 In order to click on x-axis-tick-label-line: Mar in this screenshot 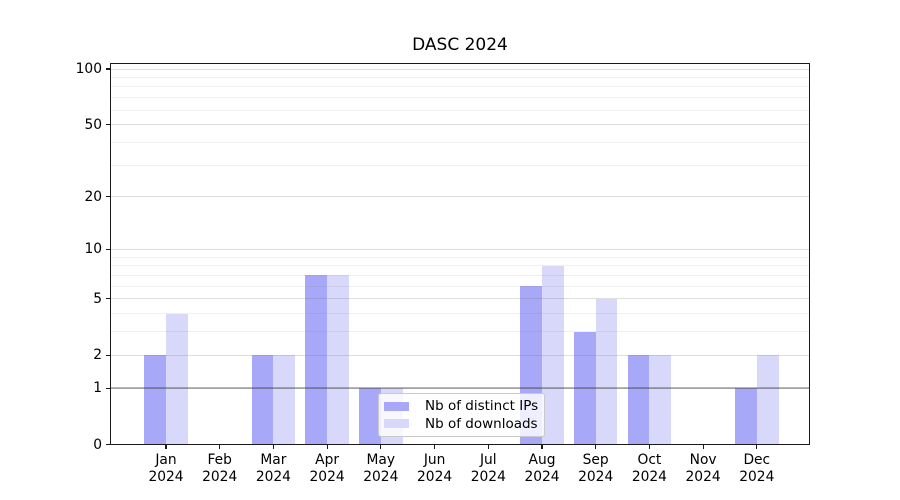, I will do `click(273, 460)`.